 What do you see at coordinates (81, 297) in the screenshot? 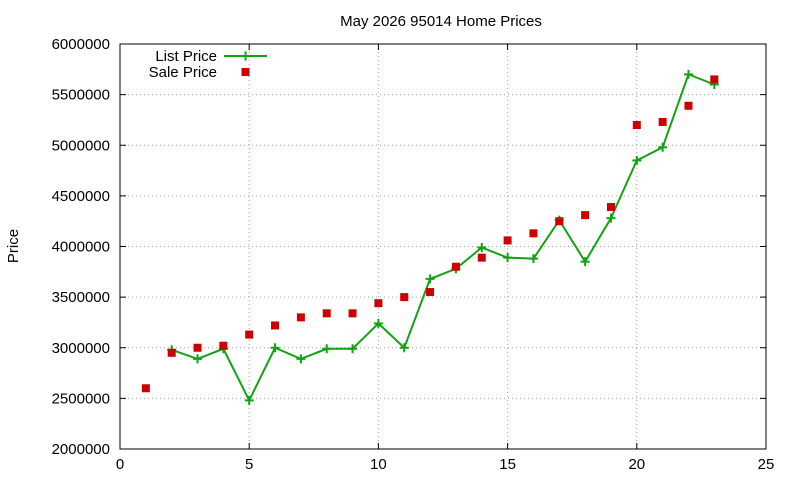
I see `y-tick-label: 3500000` at bounding box center [81, 297].